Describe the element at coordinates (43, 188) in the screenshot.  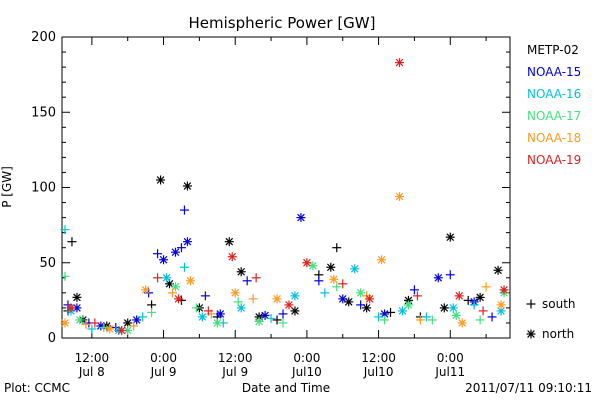
I see `y-tick-label: 100` at that location.